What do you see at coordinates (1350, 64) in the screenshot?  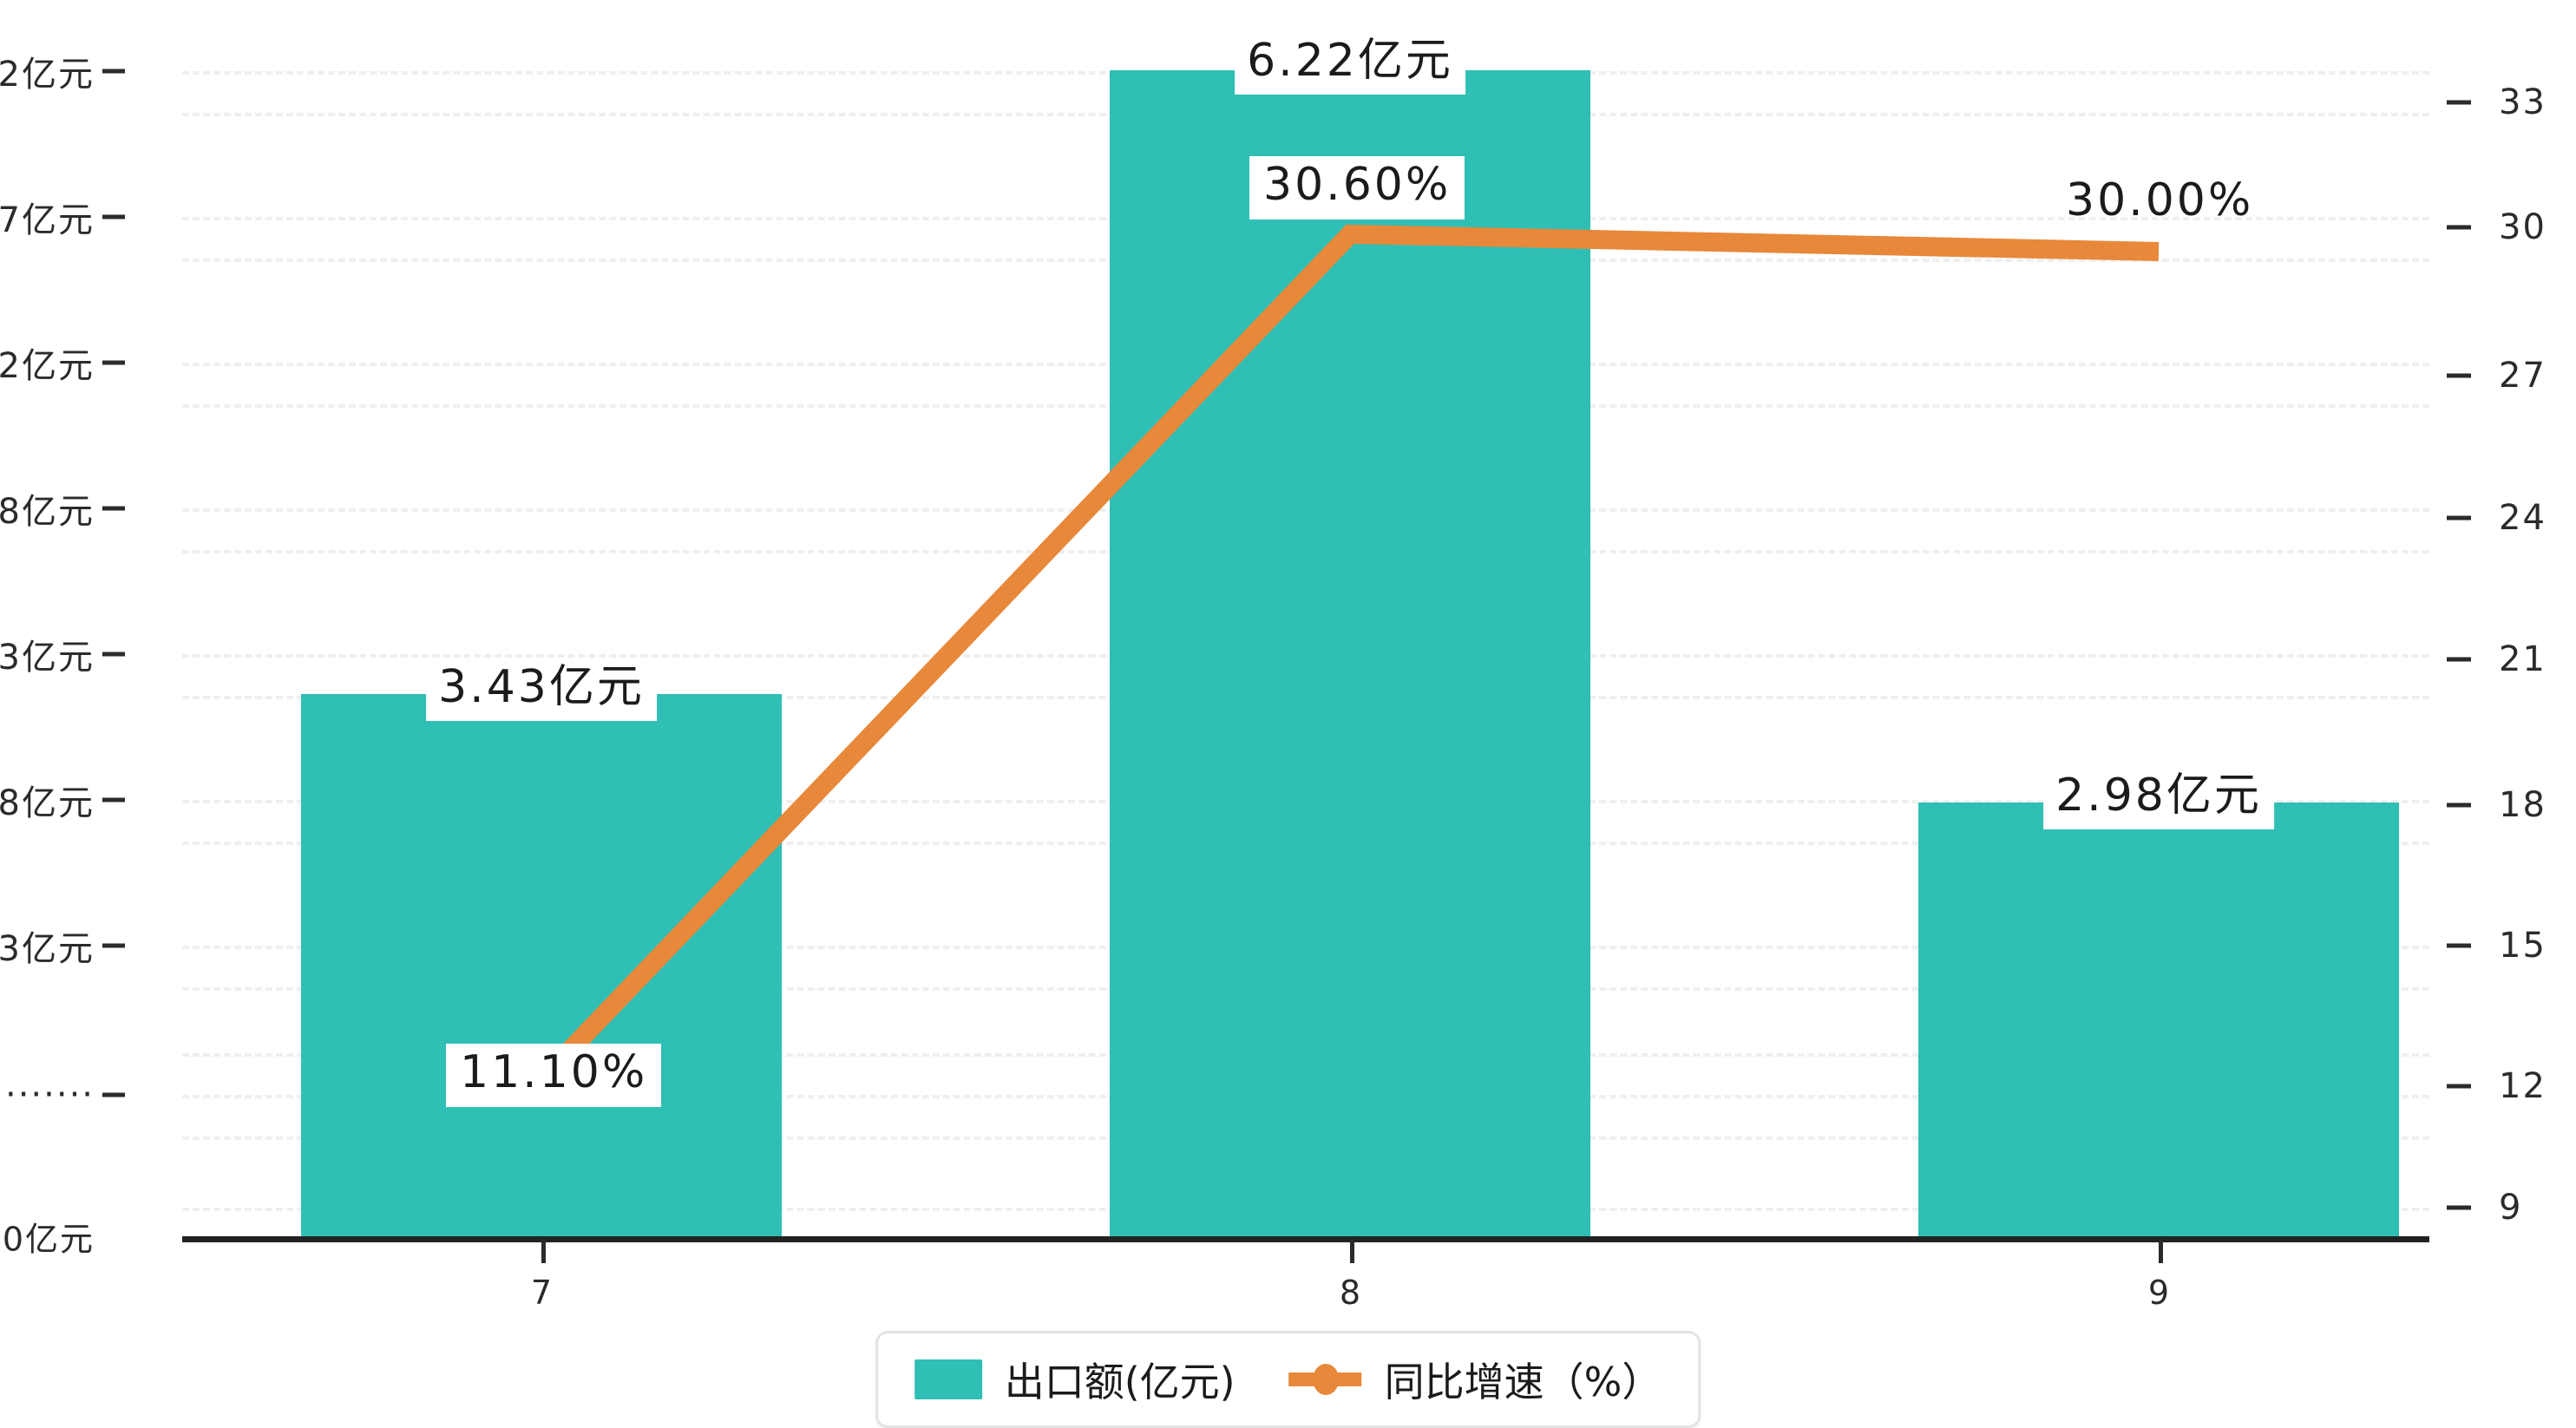 I see `bar-value-label: 6.22亿元` at bounding box center [1350, 64].